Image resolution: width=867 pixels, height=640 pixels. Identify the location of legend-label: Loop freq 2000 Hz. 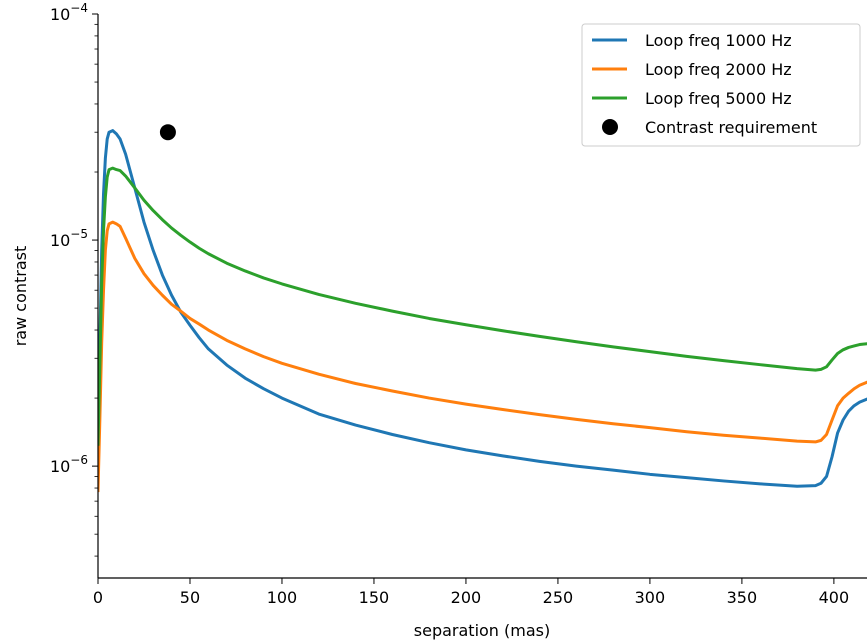
(718, 69).